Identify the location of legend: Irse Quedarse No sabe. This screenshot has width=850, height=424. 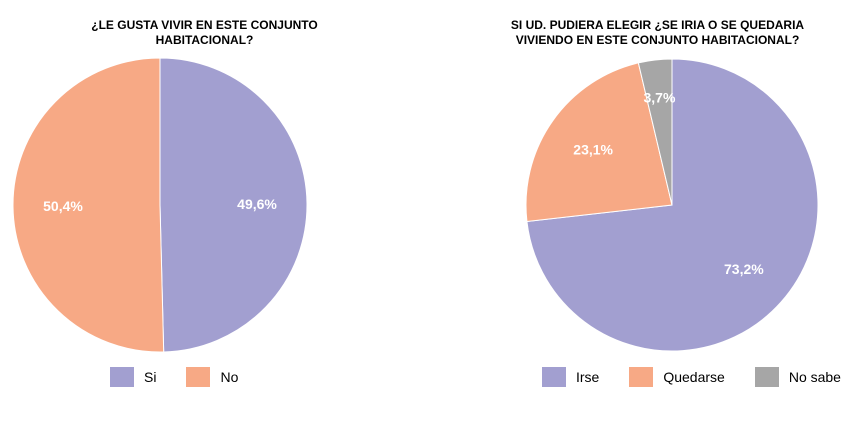
(691, 377).